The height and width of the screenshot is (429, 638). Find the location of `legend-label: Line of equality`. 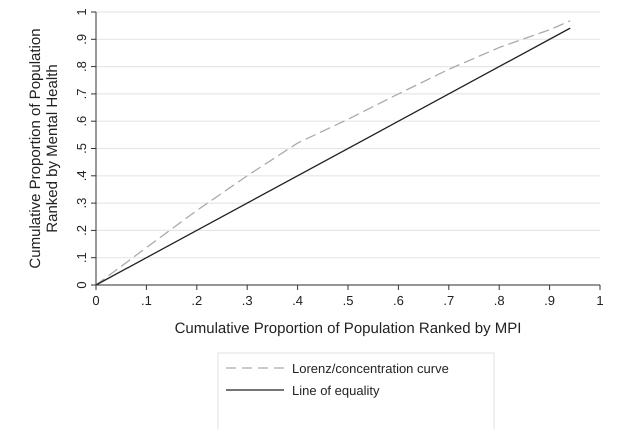

legend-label: Line of equality is located at coordinates (336, 390).